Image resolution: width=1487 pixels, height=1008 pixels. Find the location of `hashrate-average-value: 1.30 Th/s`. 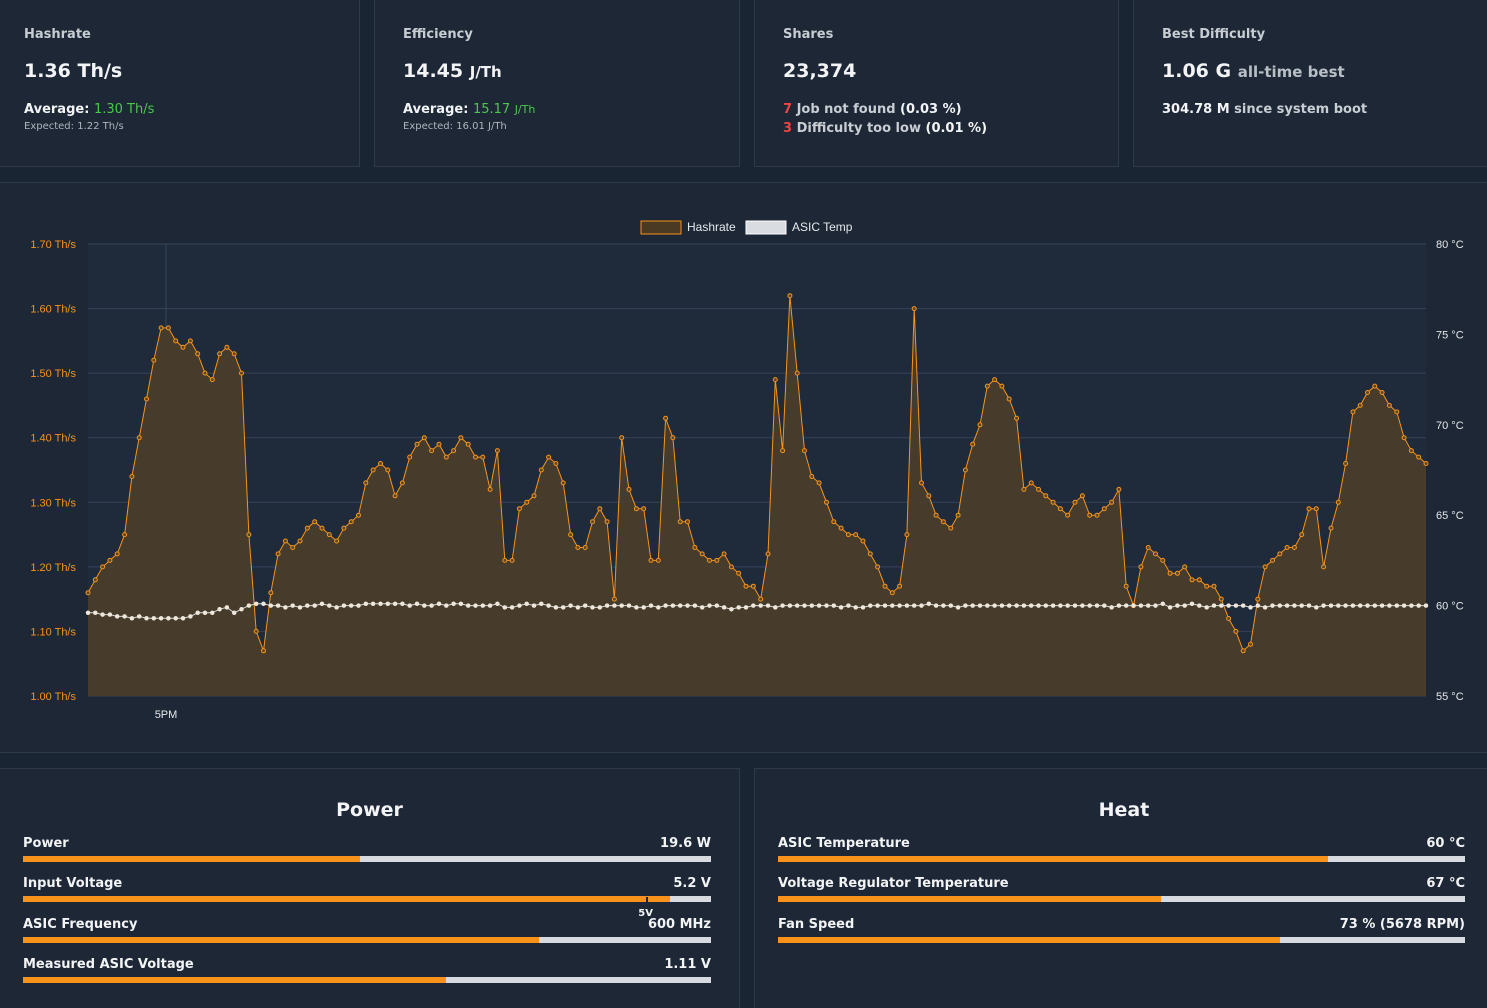

hashrate-average-value: 1.30 Th/s is located at coordinates (124, 109).